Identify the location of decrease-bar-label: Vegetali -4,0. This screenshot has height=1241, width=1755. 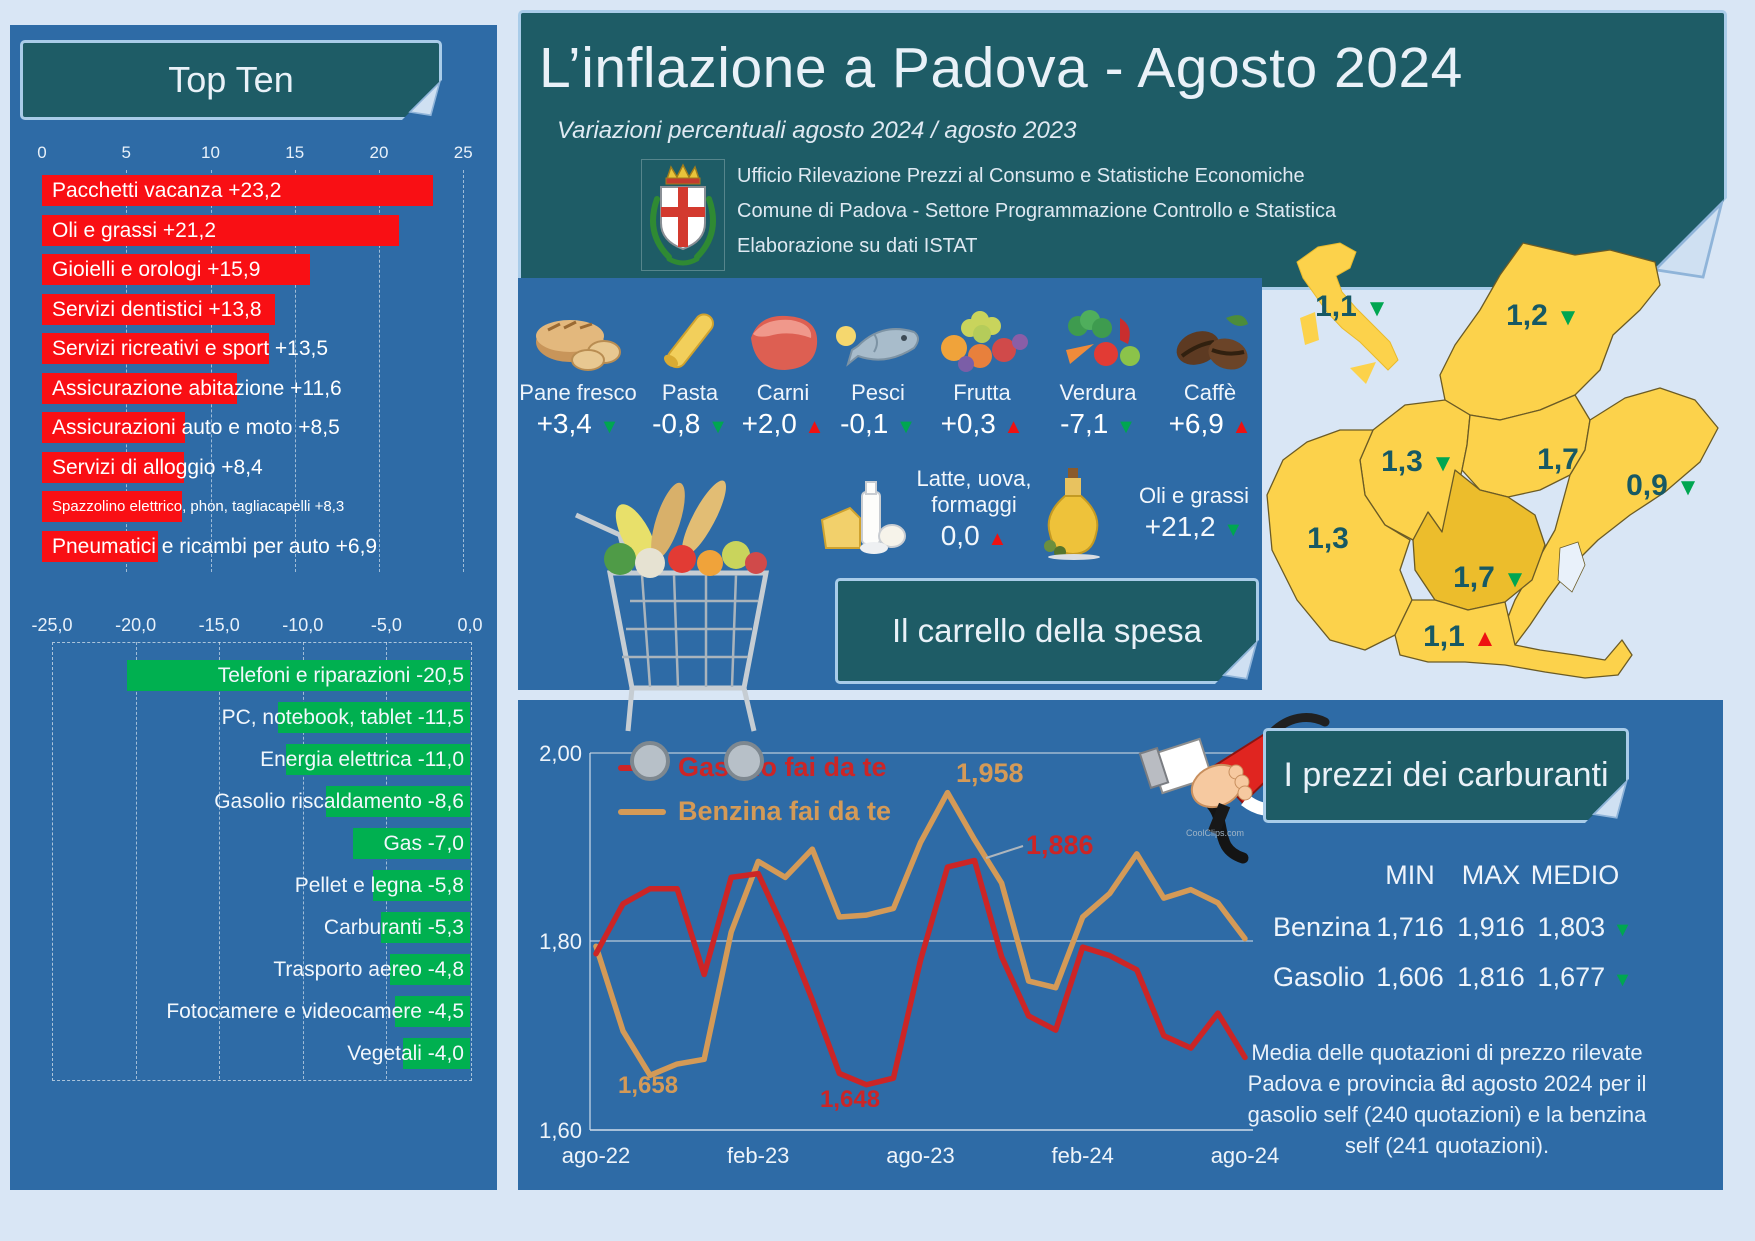
(405, 1053).